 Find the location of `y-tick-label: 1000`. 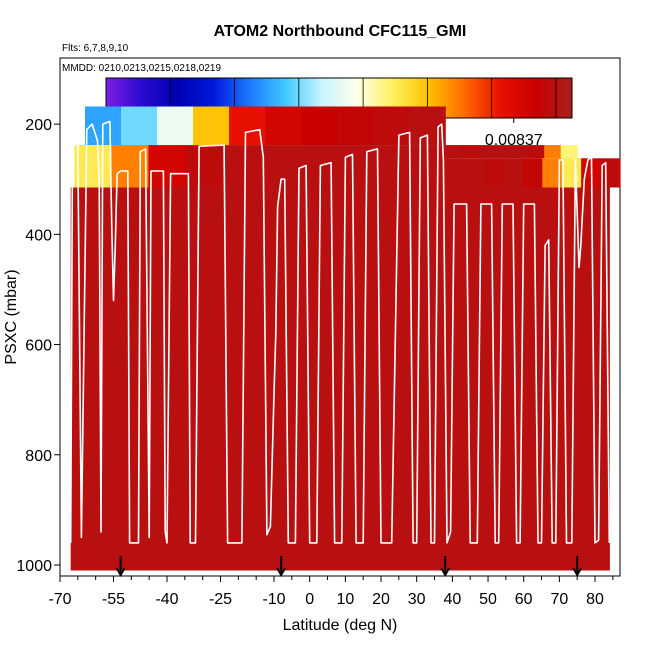

y-tick-label: 1000 is located at coordinates (34, 566).